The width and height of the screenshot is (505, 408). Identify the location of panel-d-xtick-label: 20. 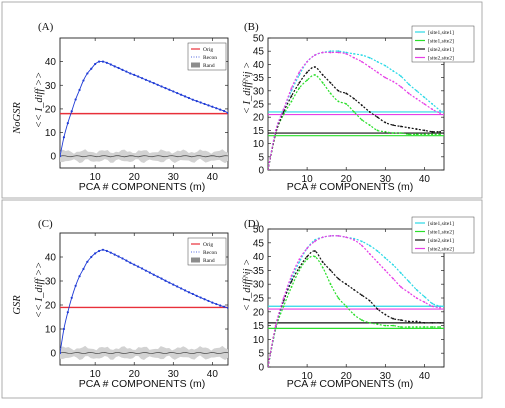
(347, 376).